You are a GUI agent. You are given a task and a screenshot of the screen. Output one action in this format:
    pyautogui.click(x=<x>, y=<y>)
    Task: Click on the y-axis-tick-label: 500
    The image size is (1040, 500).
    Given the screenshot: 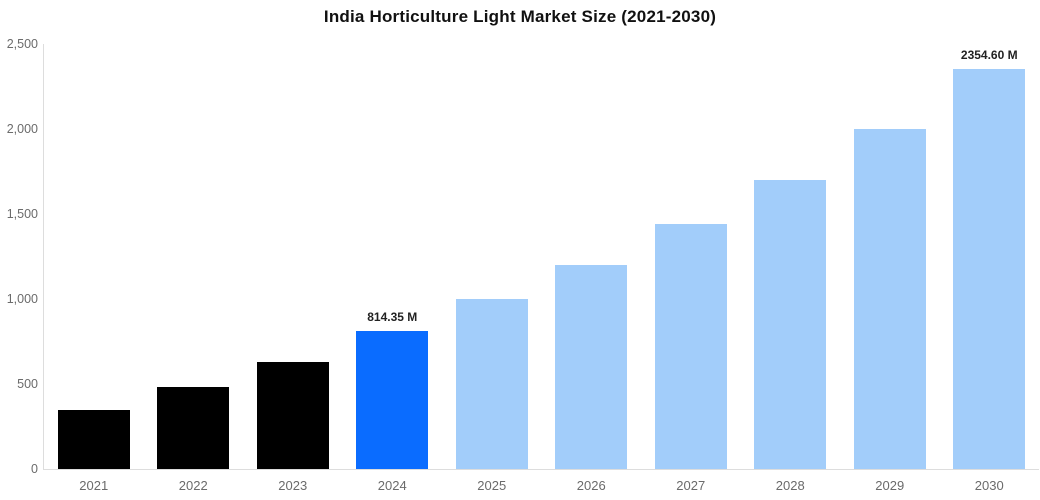 What is the action you would take?
    pyautogui.click(x=27, y=384)
    